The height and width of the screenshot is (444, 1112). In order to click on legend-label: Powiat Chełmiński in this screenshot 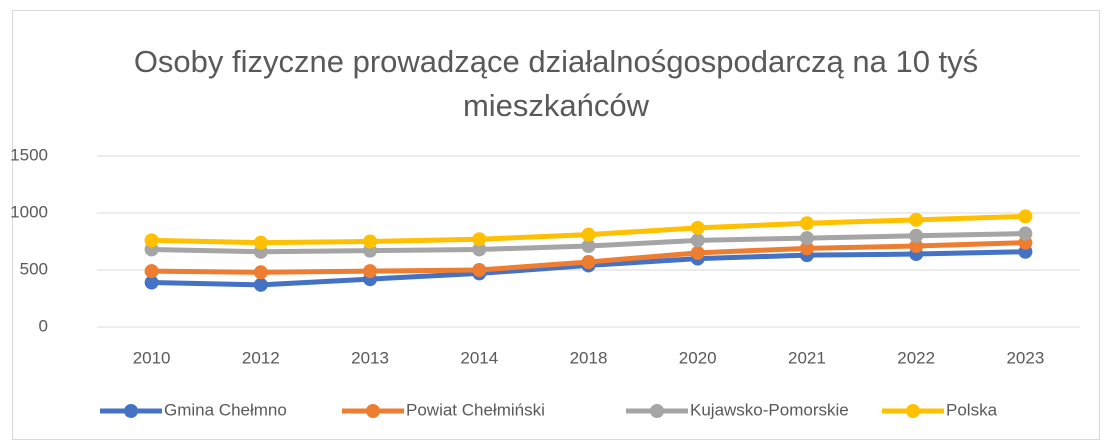, I will do `click(475, 409)`.